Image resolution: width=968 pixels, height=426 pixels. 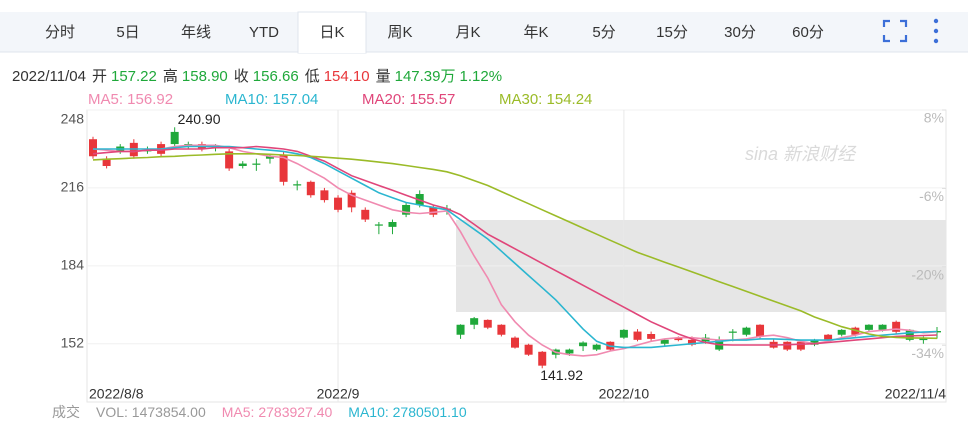 I want to click on tab: 60分, so click(x=808, y=32).